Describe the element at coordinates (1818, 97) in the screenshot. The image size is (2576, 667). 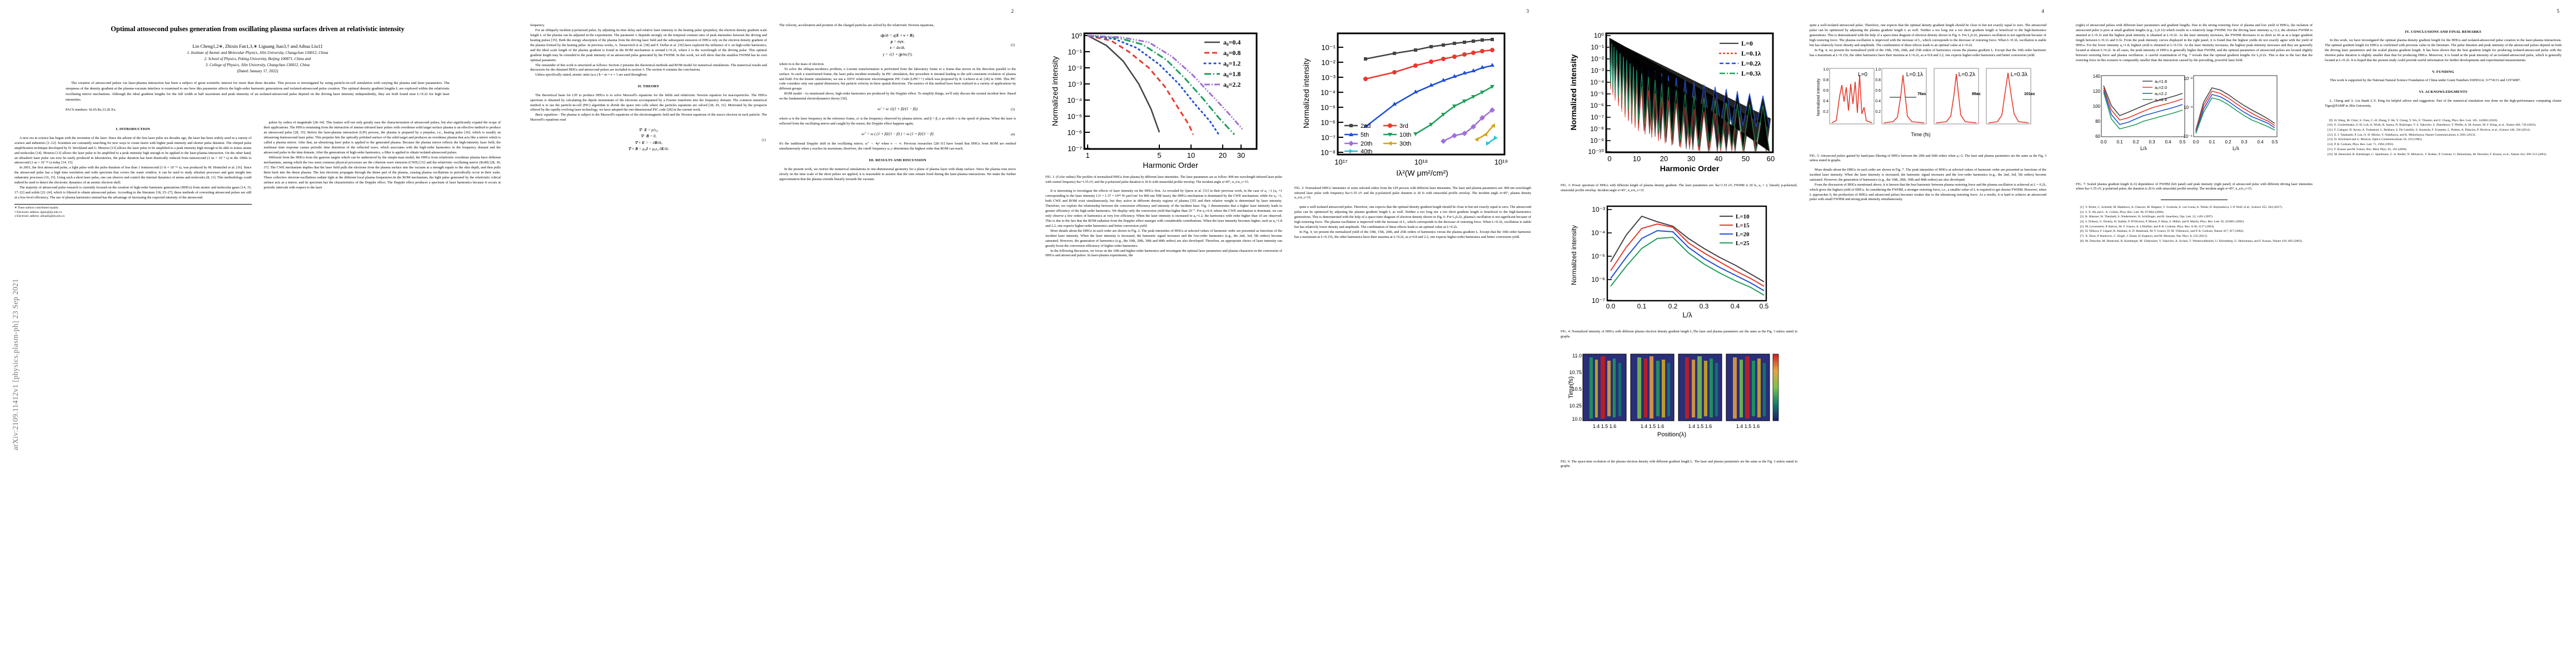
I see `svg-text: Normalized intensity` at that location.